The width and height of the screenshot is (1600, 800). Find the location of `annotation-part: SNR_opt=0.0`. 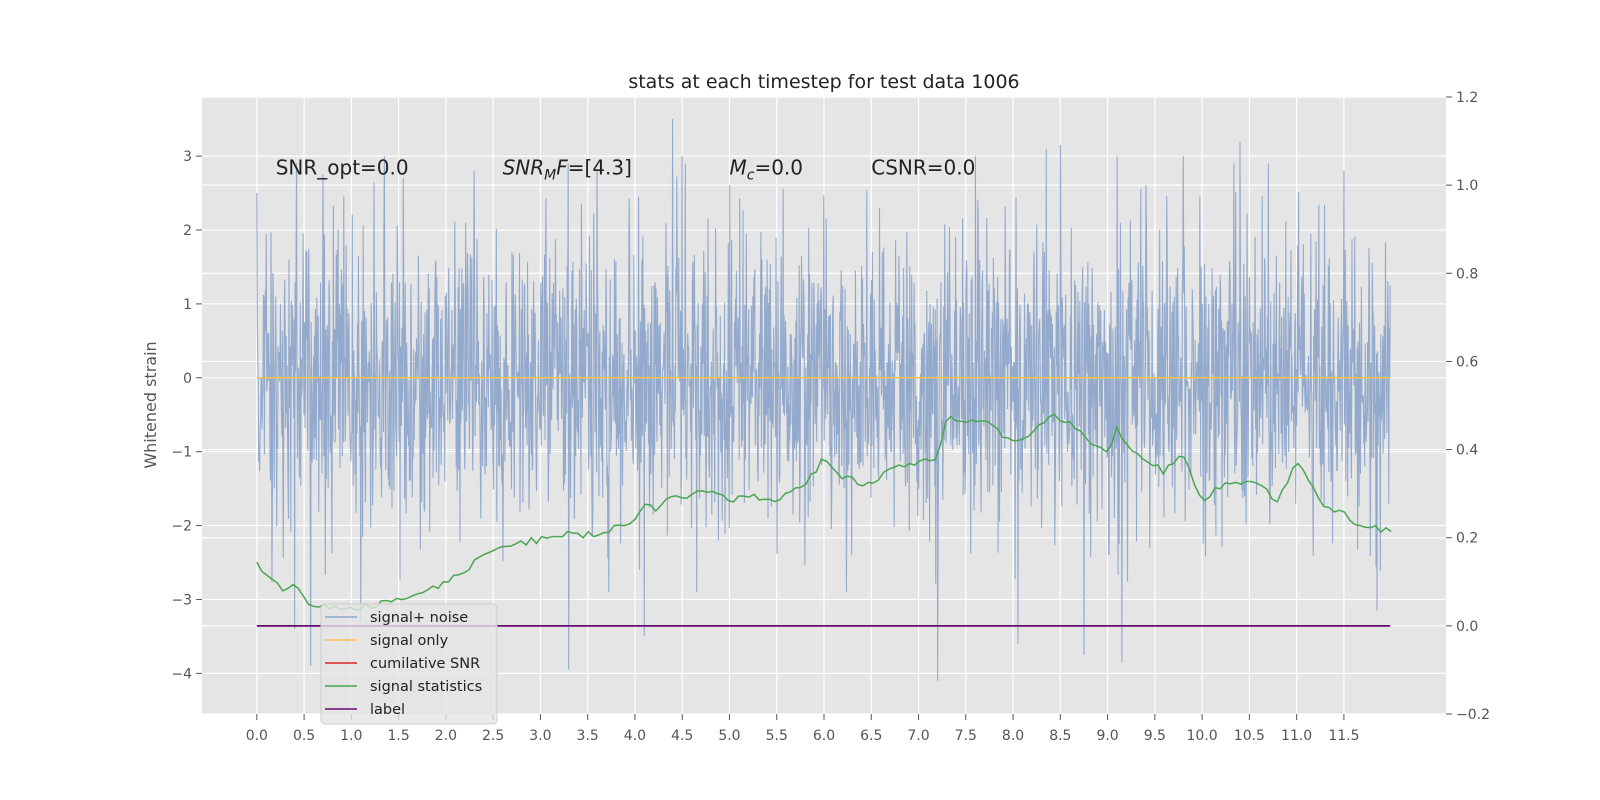

annotation-part: SNR_opt=0.0 is located at coordinates (342, 168).